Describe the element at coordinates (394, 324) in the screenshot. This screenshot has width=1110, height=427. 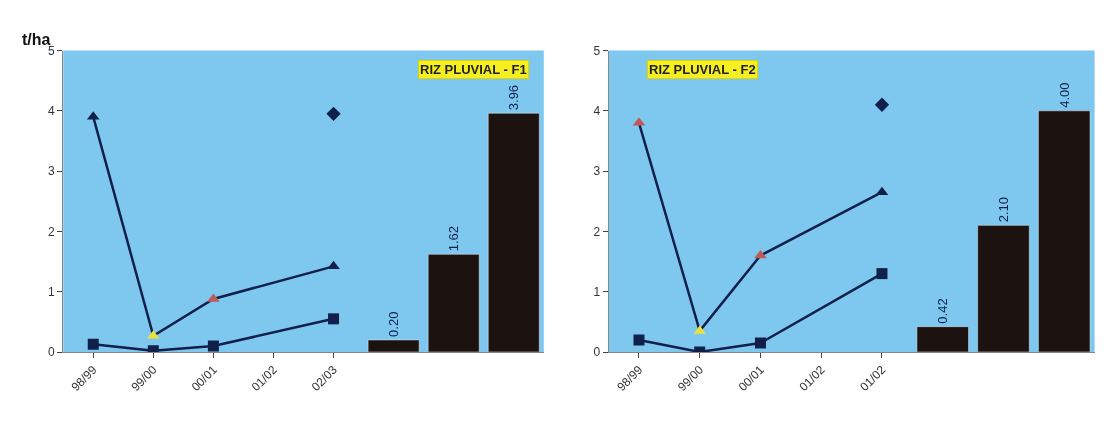
I see `data-label: 0.20` at that location.